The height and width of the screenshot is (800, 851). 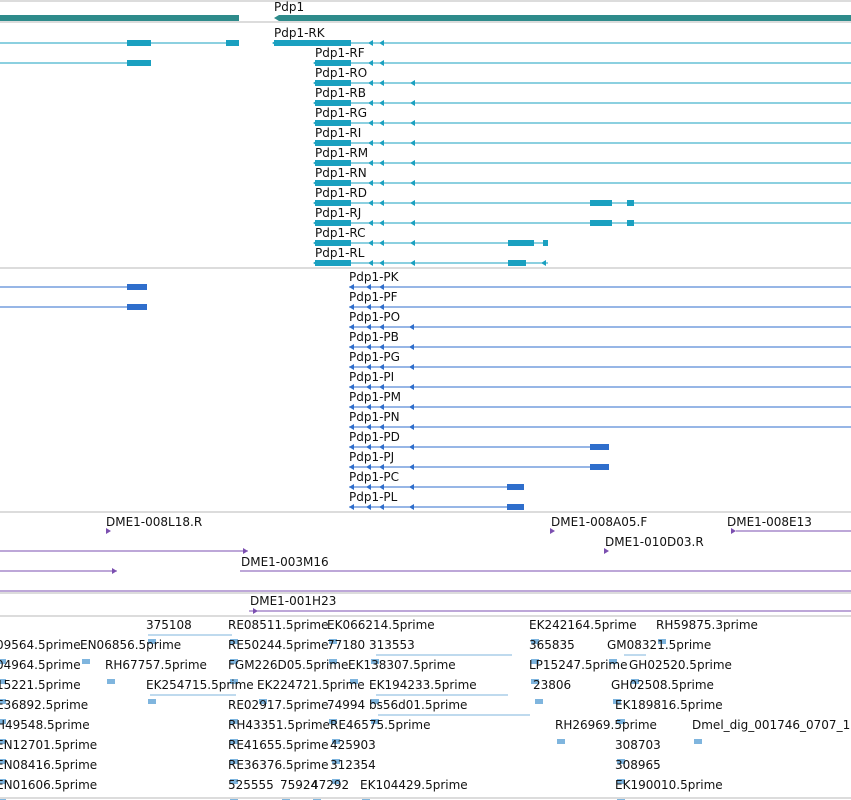 I want to click on est-feature: GH02520.5prime, so click(x=680, y=671).